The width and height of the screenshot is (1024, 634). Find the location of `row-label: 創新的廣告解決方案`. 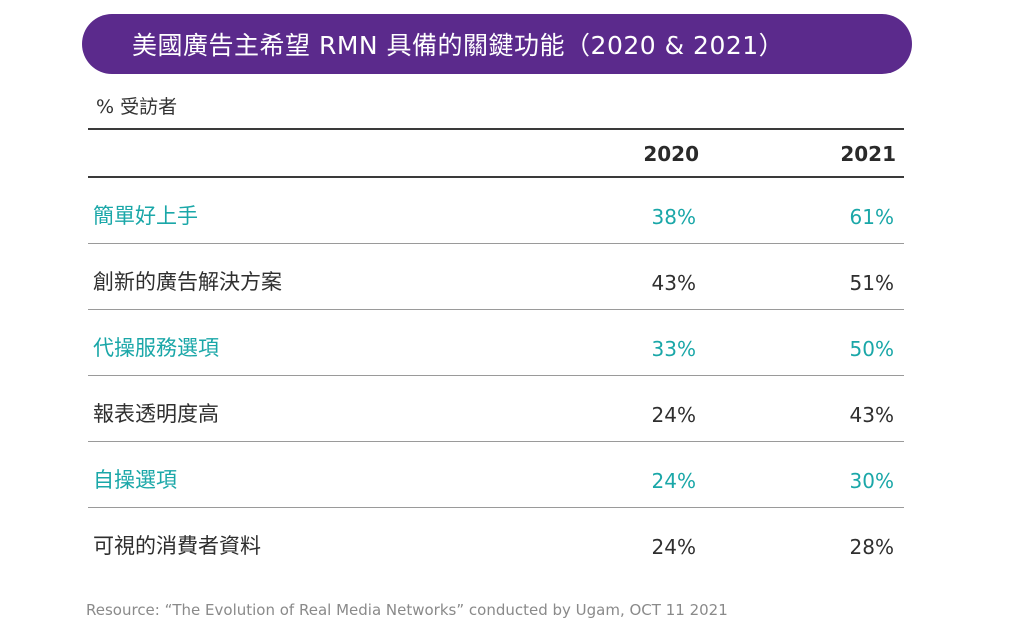

row-label: 創新的廣告解決方案 is located at coordinates (187, 282).